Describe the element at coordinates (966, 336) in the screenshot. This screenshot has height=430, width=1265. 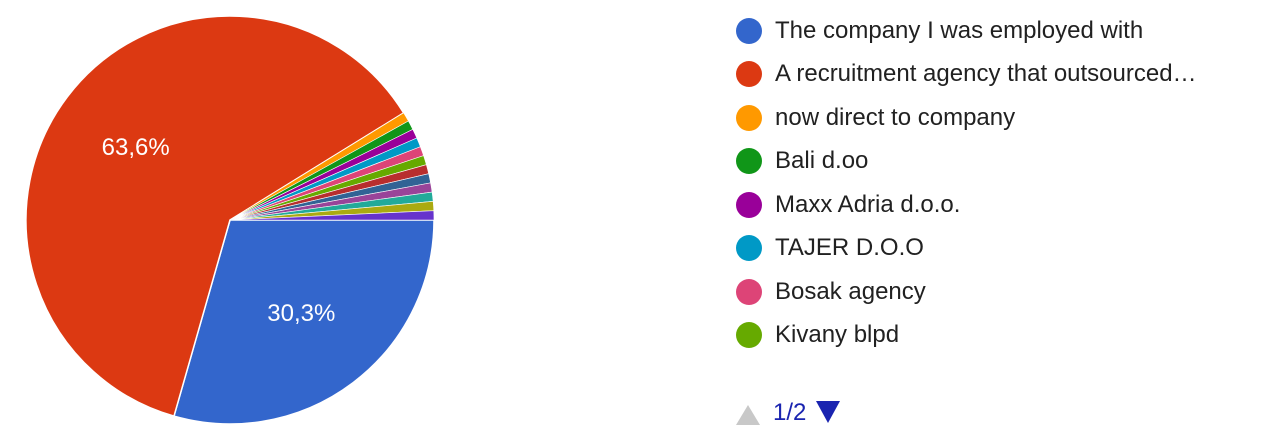
I see `legend-item: Kivany blpd` at that location.